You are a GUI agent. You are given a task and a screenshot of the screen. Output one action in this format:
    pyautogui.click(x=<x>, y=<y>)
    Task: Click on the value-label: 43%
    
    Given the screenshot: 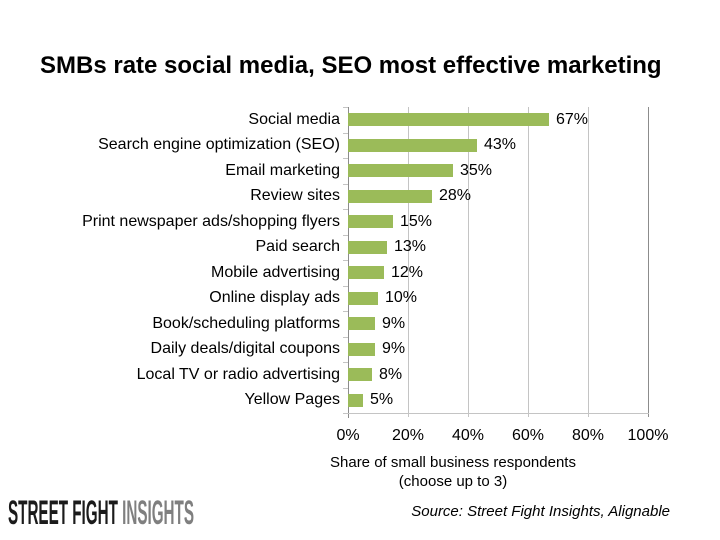 What is the action you would take?
    pyautogui.click(x=500, y=145)
    